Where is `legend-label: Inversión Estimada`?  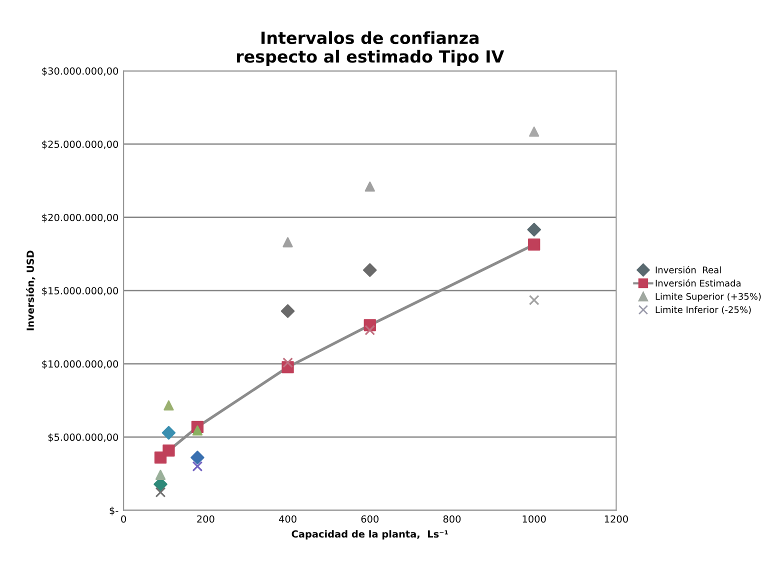 legend-label: Inversión Estimada is located at coordinates (698, 283).